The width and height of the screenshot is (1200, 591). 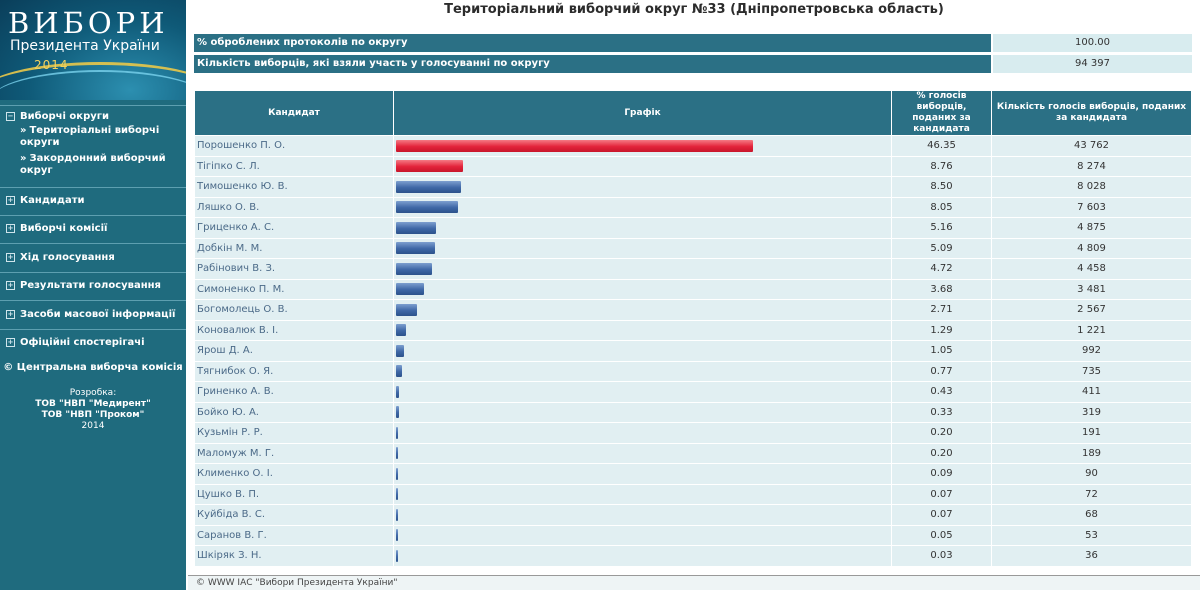 I want to click on vote-count: 90, so click(x=1091, y=474).